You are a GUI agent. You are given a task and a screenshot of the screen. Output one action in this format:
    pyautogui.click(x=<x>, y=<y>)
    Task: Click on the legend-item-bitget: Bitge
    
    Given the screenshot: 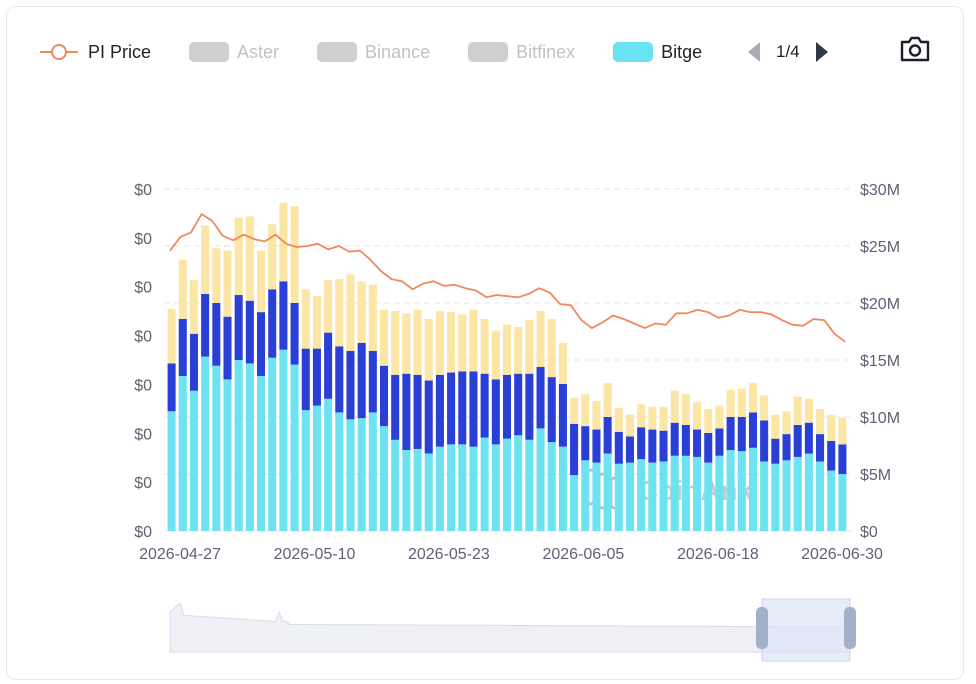 What is the action you would take?
    pyautogui.click(x=659, y=52)
    